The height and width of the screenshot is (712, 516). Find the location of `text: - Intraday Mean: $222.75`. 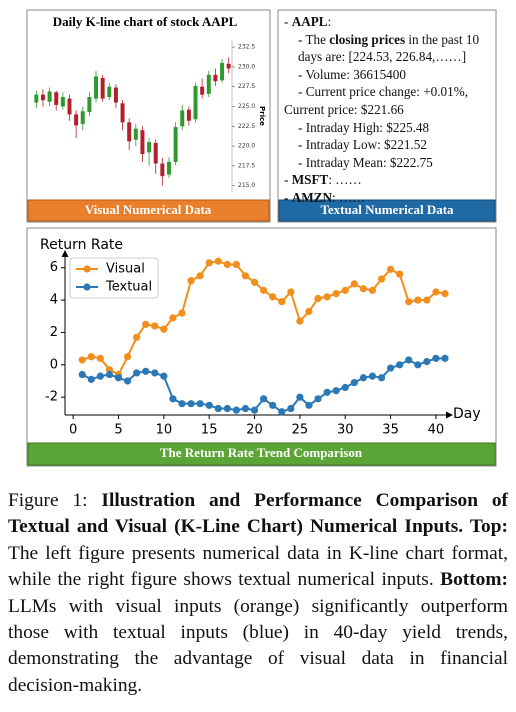

text: - Intraday Mean: $222.75 is located at coordinates (365, 162).